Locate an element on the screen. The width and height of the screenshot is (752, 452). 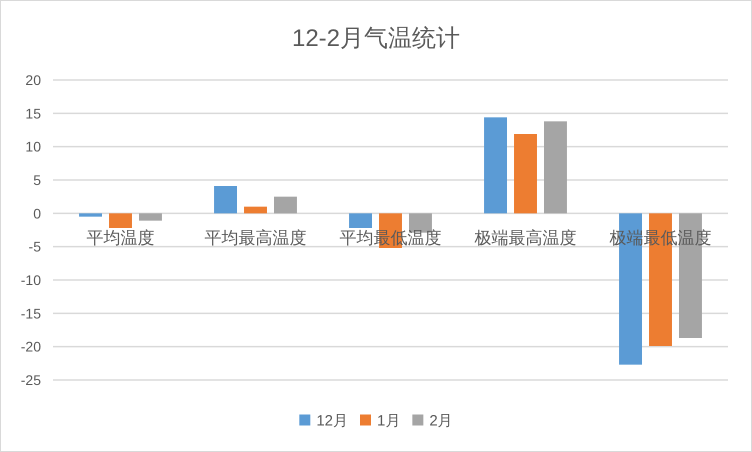
y-tick-label: 10 is located at coordinates (33, 146).